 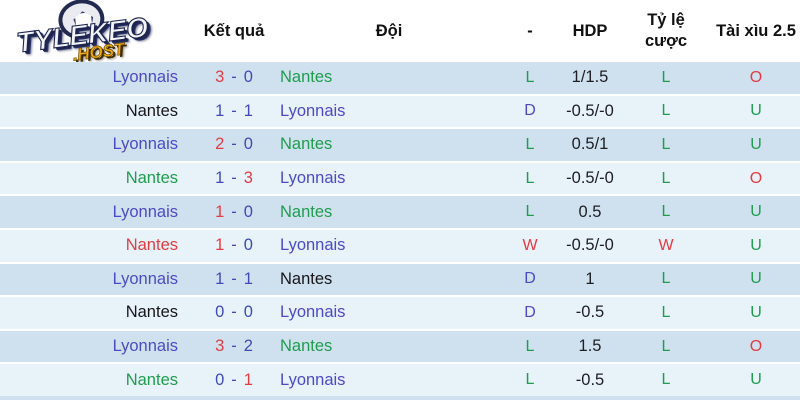 What do you see at coordinates (400, 314) in the screenshot?
I see `match-row: Nantes 0 - 0 Lyonnais D -0.5 L U` at bounding box center [400, 314].